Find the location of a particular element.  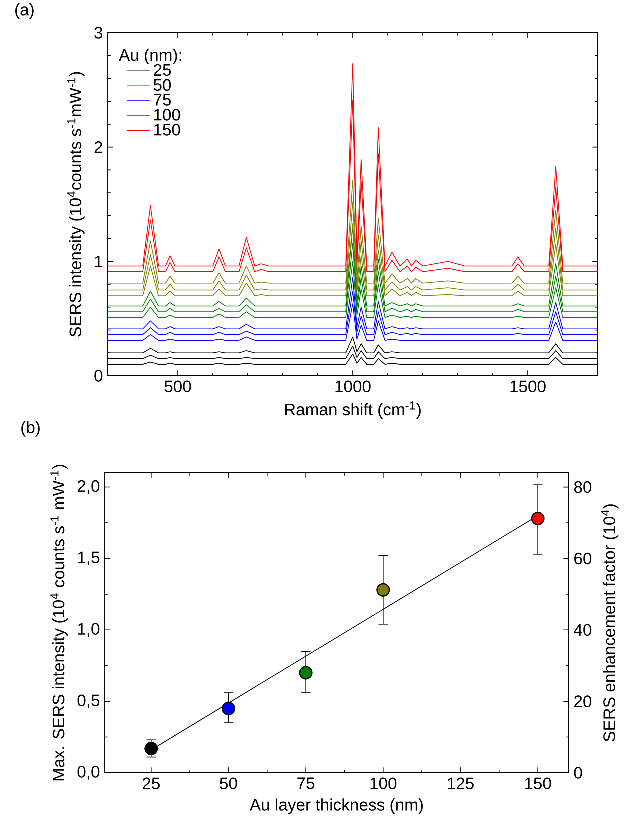

x-tick-label: 1500 is located at coordinates (528, 386).